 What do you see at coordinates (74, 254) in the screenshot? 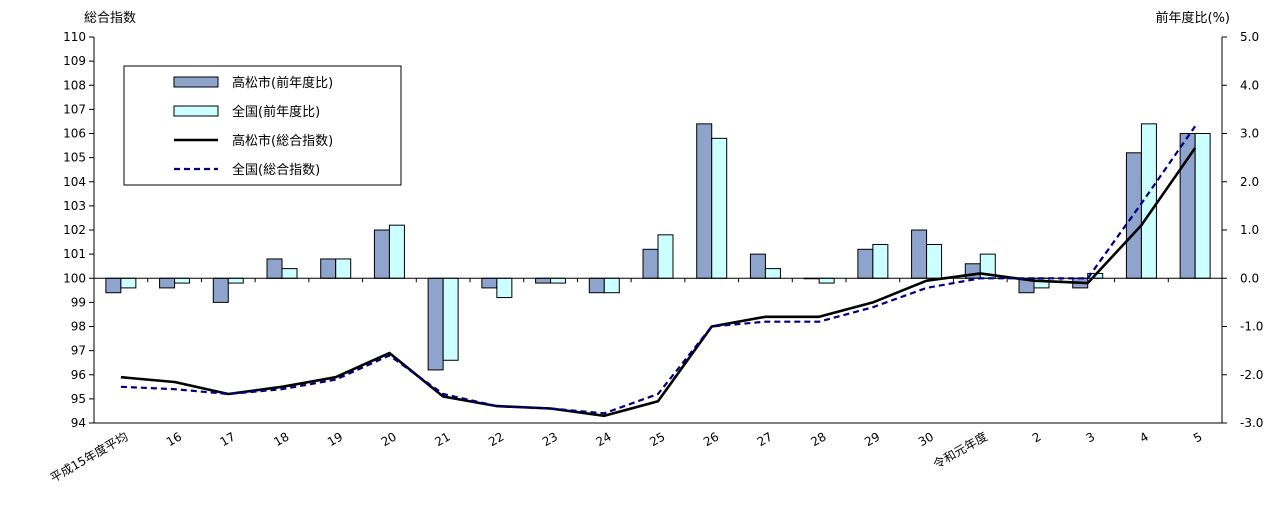
I see `left-tick-label: 101` at bounding box center [74, 254].